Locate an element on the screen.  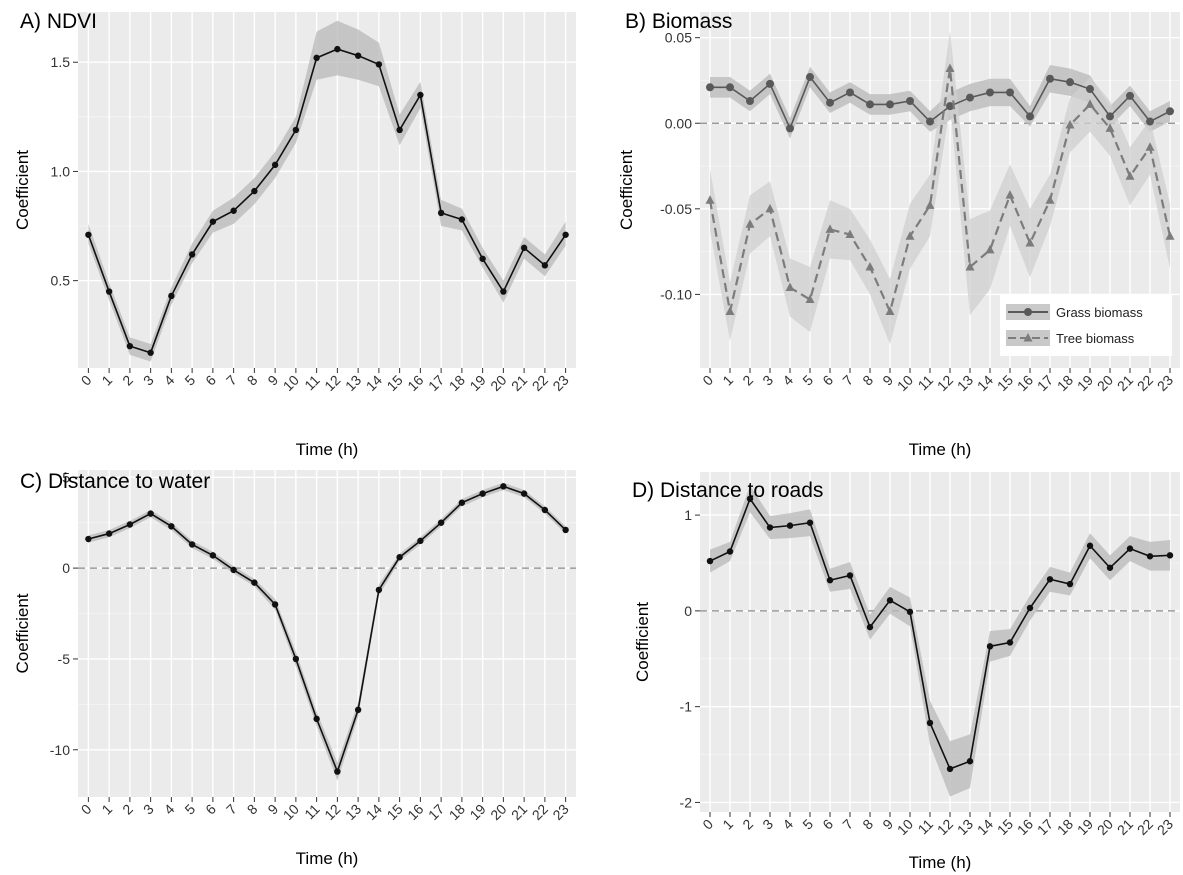
x-tick-label: 12 is located at coordinates (332, 383).